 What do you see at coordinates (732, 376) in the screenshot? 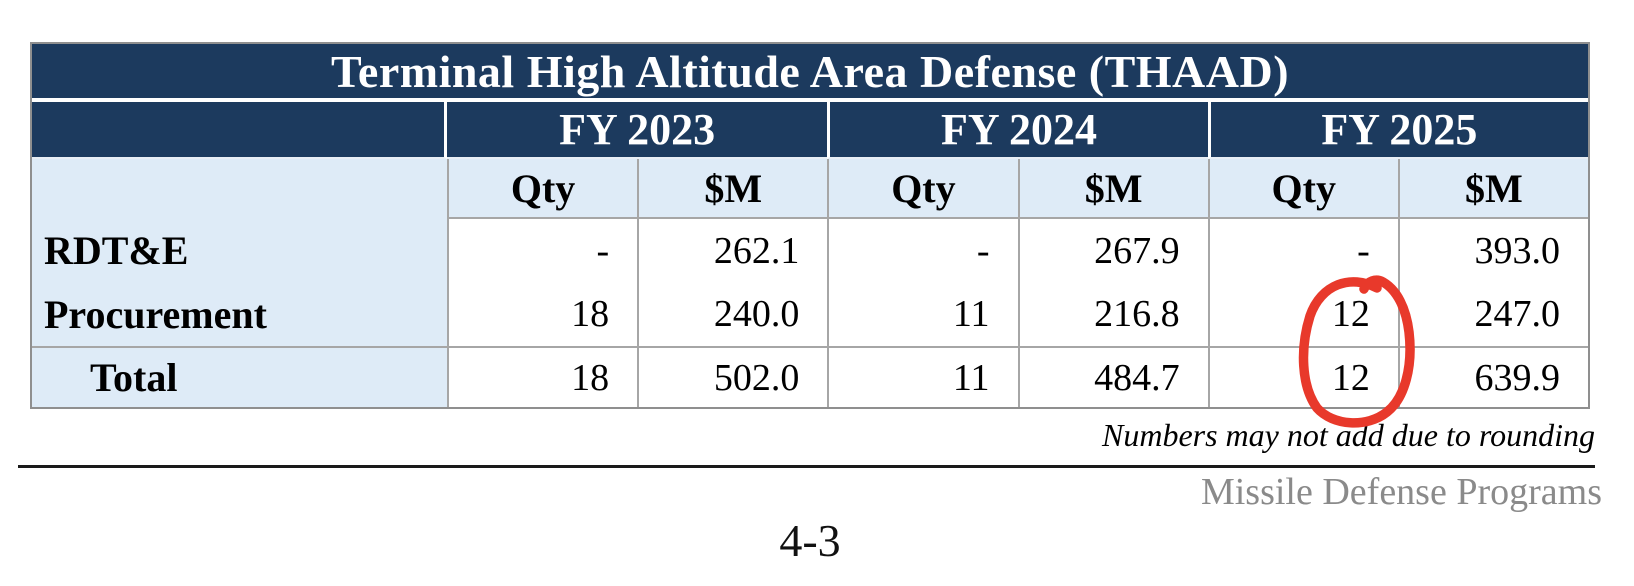
I see `cell-total-fy2023-dollars: 502.0` at bounding box center [732, 376].